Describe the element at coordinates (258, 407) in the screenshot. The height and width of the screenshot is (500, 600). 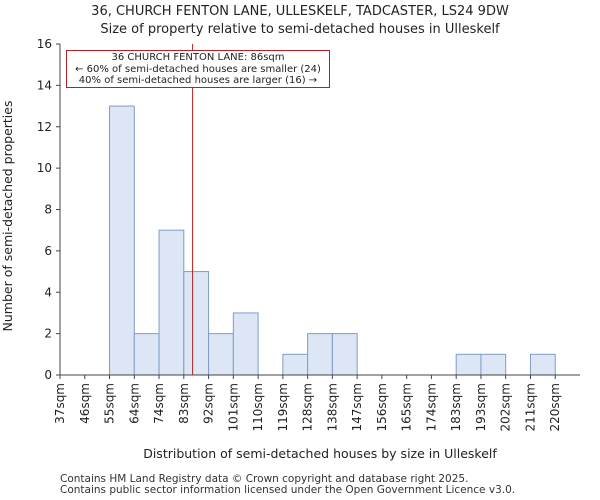
I see `x-tick-label: 110sqm` at that location.